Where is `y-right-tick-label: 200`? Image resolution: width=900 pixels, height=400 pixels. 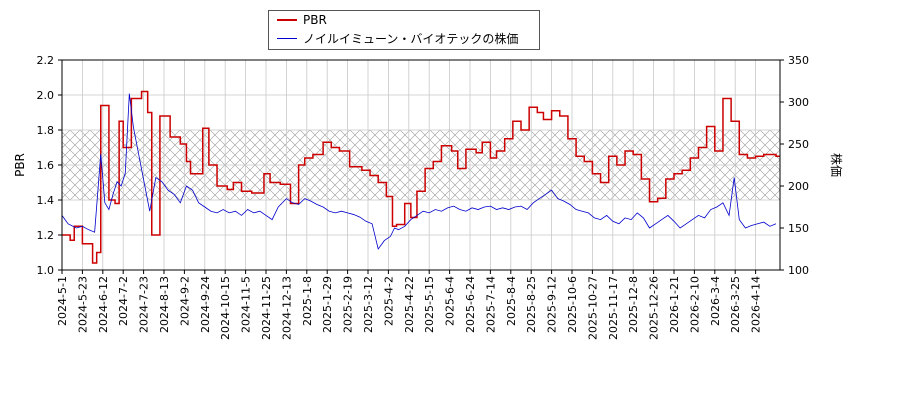 y-right-tick-label: 200 is located at coordinates (798, 186).